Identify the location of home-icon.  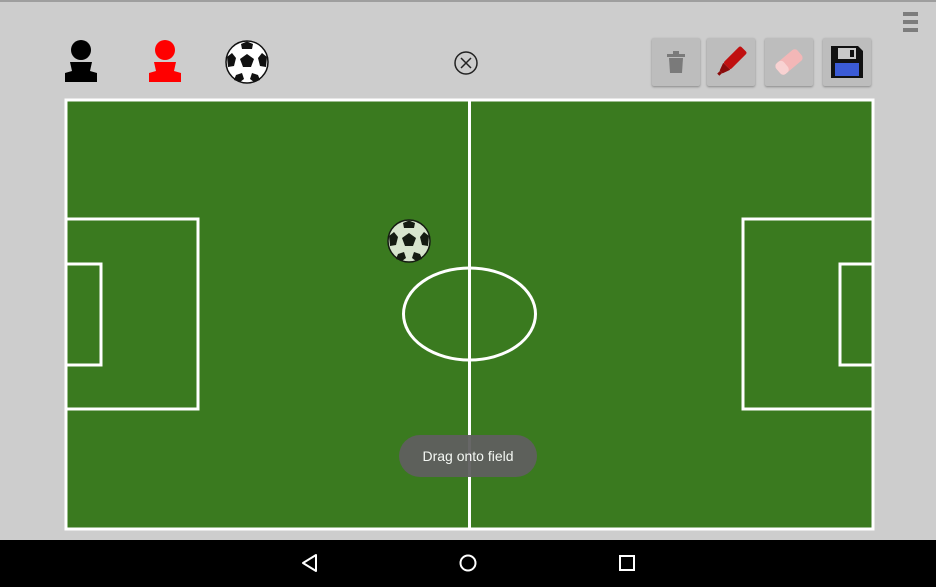
(468, 563).